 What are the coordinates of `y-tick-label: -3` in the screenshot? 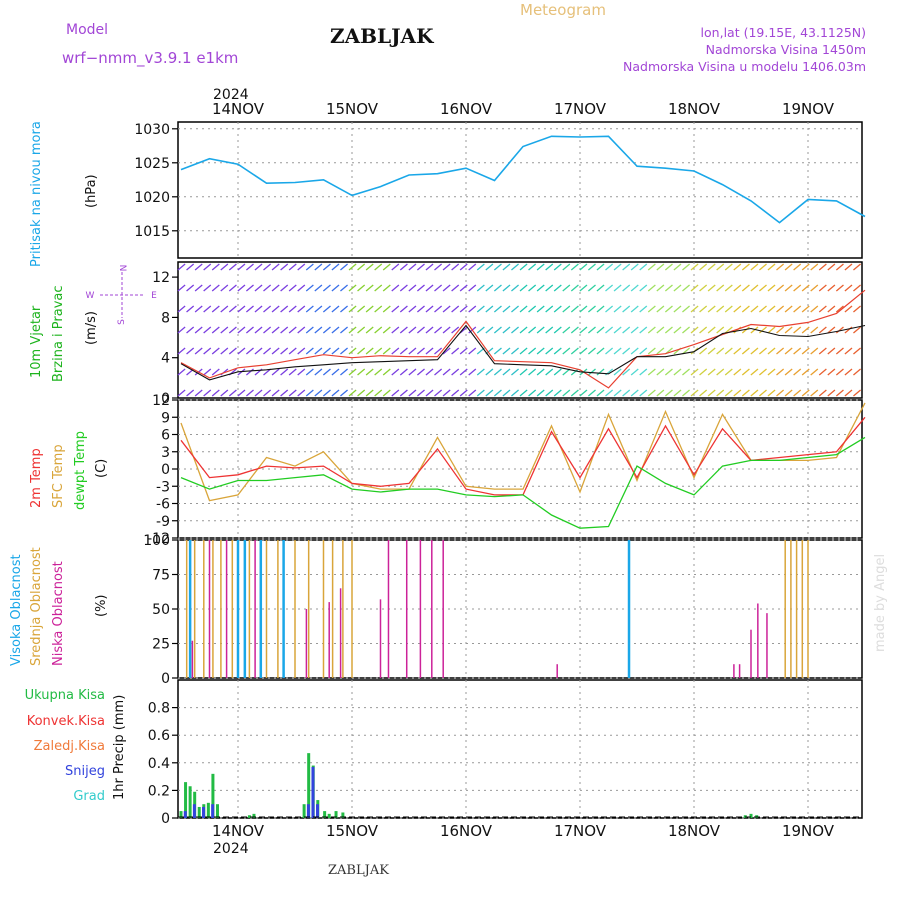 It's located at (163, 487).